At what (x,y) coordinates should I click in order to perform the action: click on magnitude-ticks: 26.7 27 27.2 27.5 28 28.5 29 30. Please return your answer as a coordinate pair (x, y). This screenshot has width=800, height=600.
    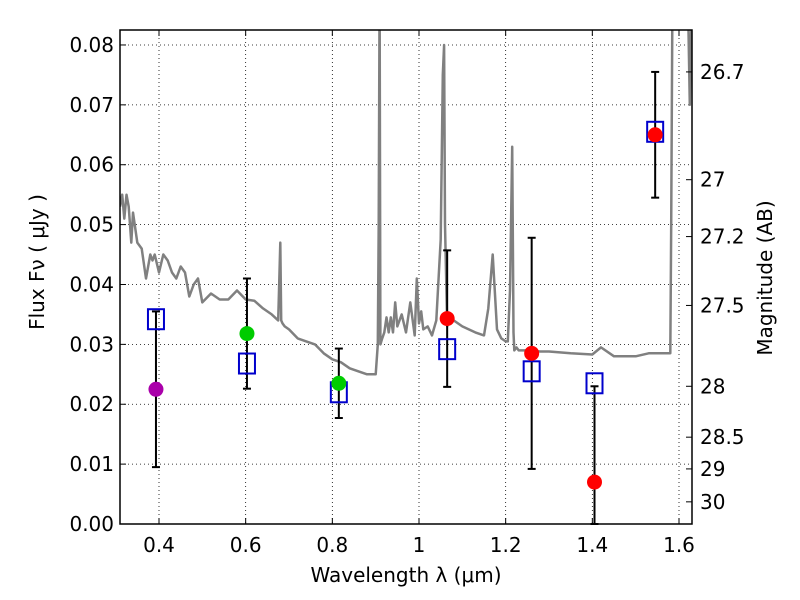
    Looking at the image, I should click on (715, 287).